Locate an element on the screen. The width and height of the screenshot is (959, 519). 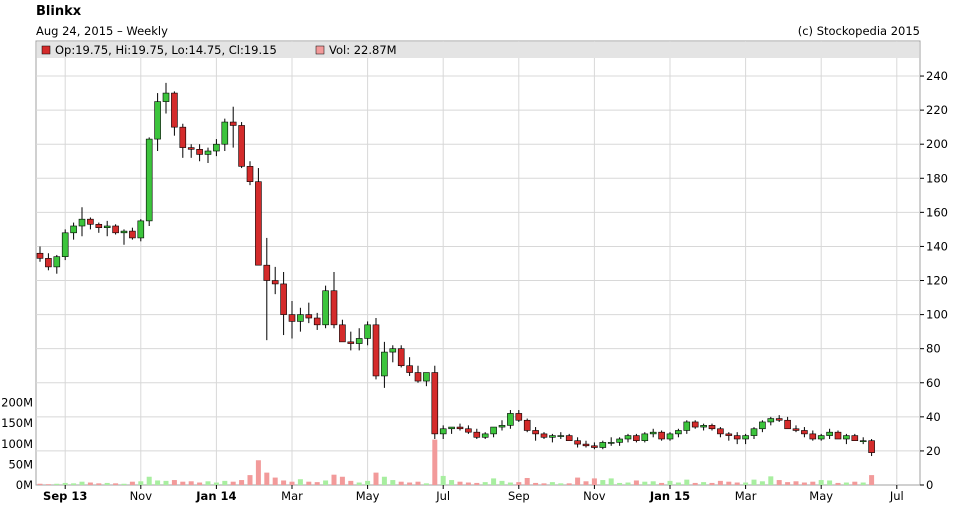
date-tick-label: Sep is located at coordinates (519, 496).